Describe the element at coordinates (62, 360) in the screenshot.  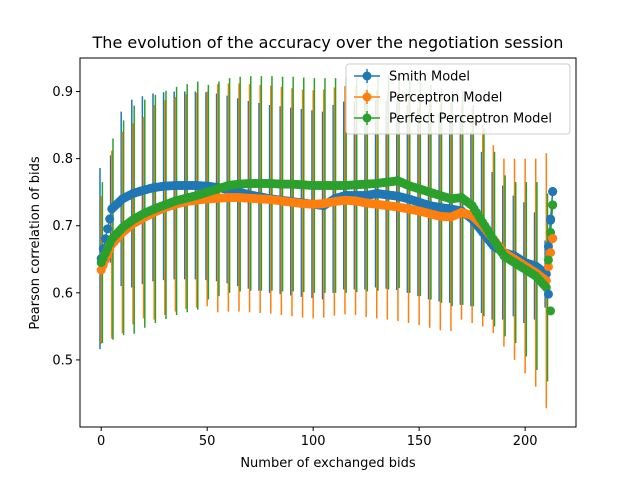
I see `y-tick-label: 0.5` at that location.